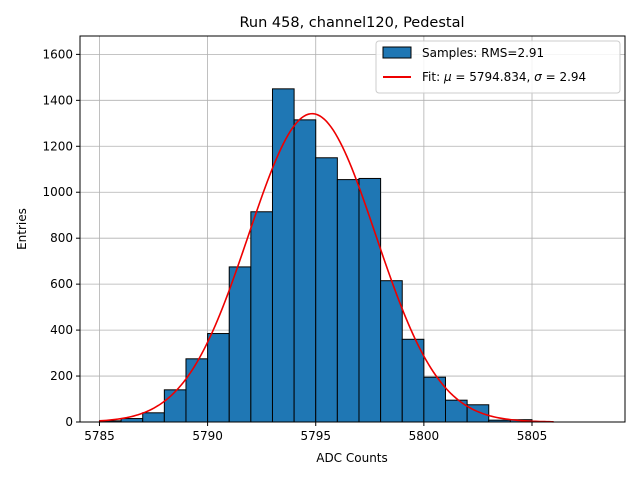 Image resolution: width=640 pixels, height=480 pixels. What do you see at coordinates (57, 146) in the screenshot?
I see `y-tick-label: 1200` at bounding box center [57, 146].